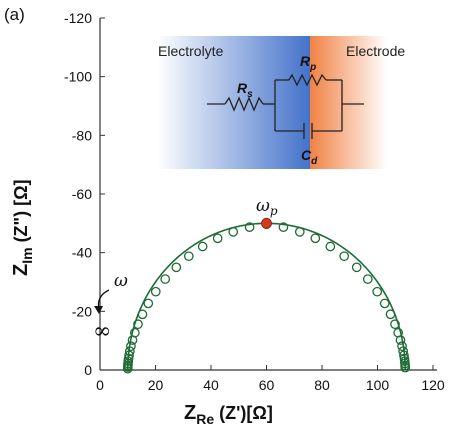 This screenshot has height=433, width=461. What do you see at coordinates (308, 63) in the screenshot?
I see `rp-label: Rp` at bounding box center [308, 63].